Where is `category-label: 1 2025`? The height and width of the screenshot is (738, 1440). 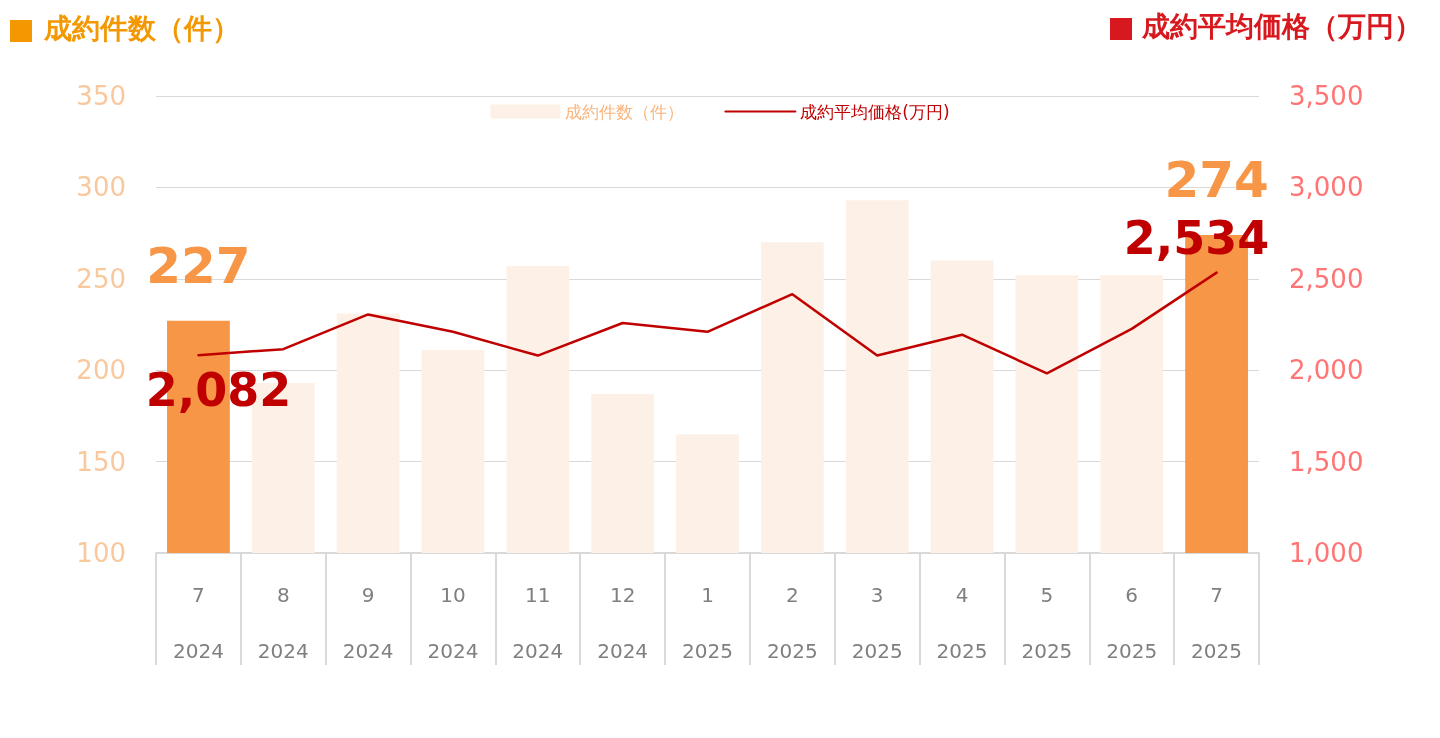 category-label: 1 2025 is located at coordinates (707, 623).